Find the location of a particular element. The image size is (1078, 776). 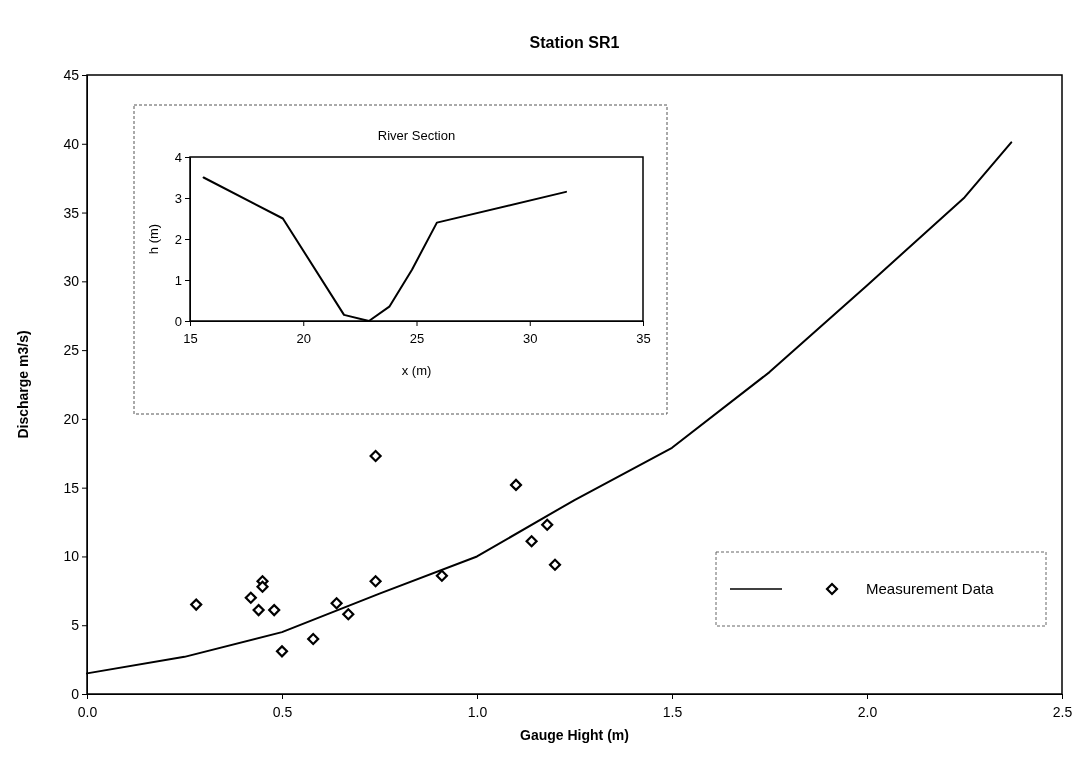

x-tick-label: 0.5 is located at coordinates (282, 712).